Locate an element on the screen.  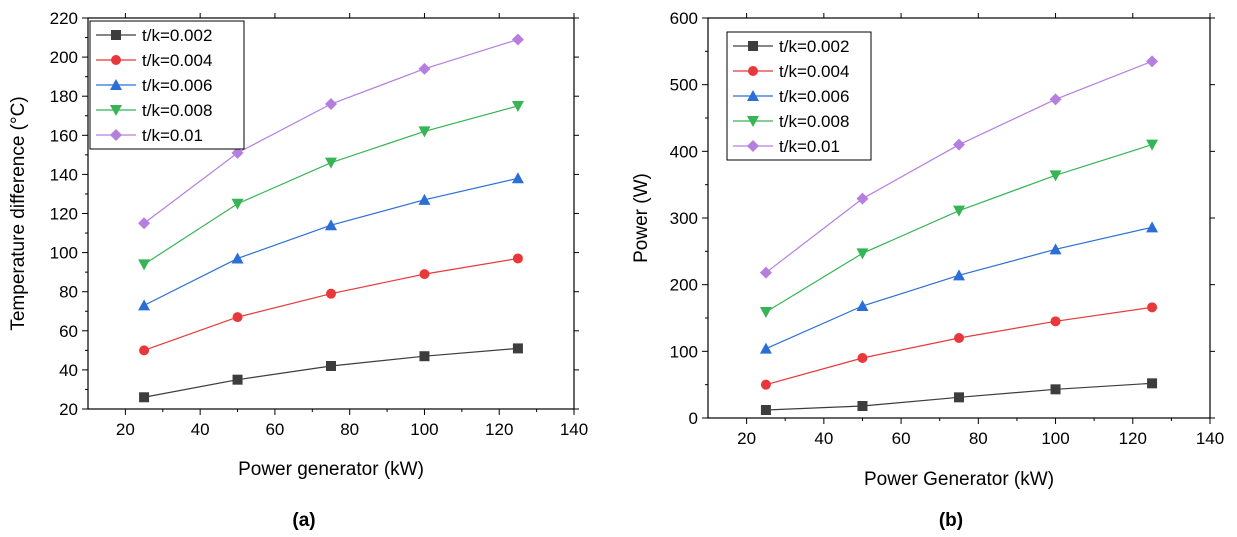
y-tick-label: 40 is located at coordinates (68, 370).